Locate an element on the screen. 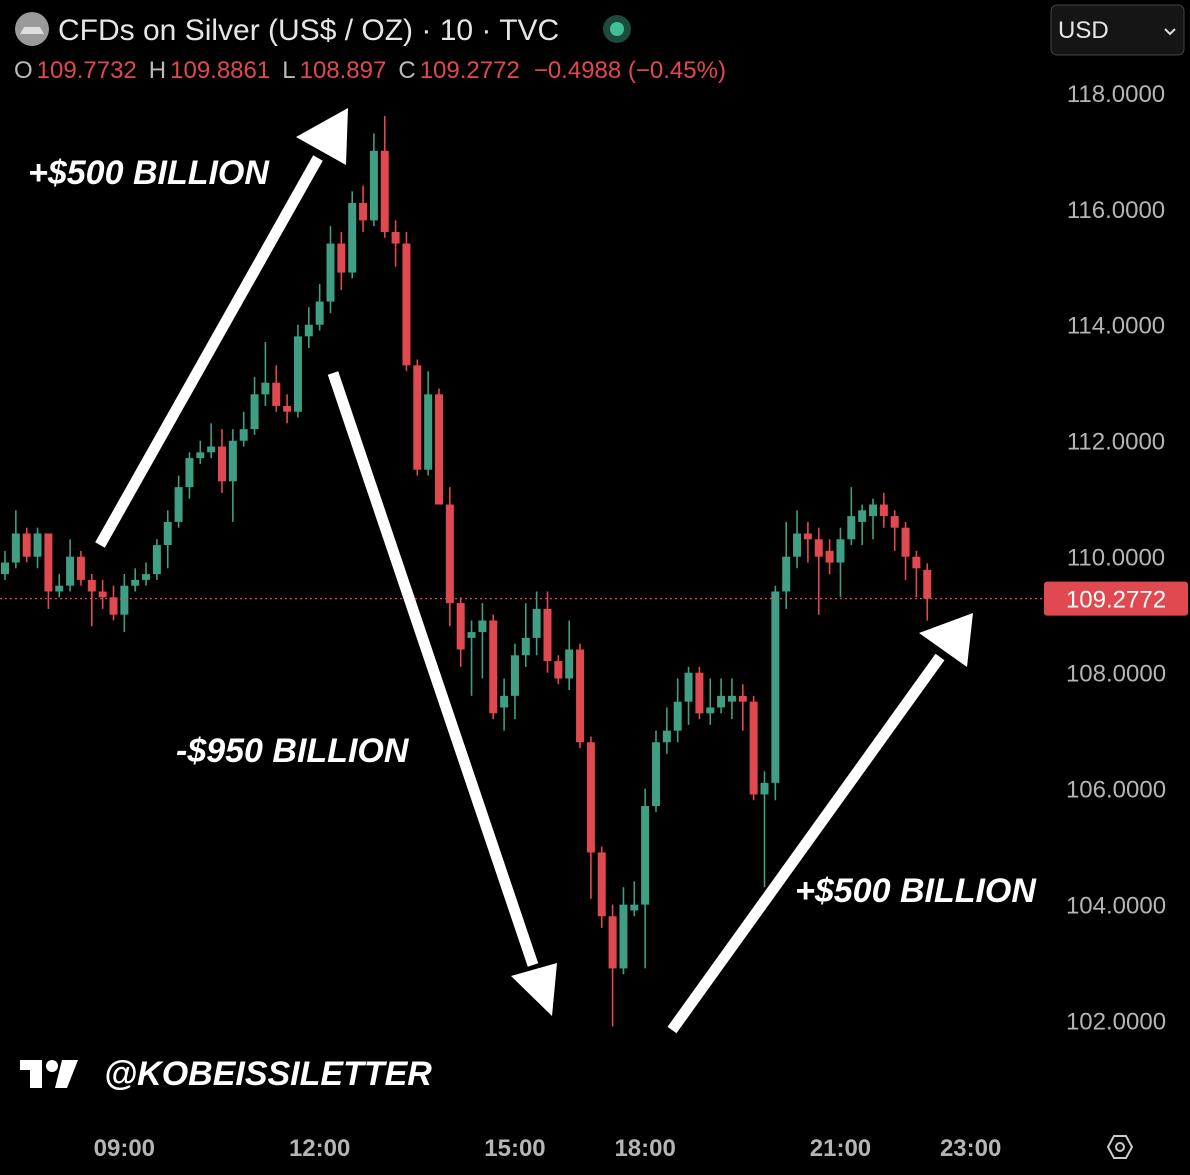  last-price-box is located at coordinates (1116, 598).